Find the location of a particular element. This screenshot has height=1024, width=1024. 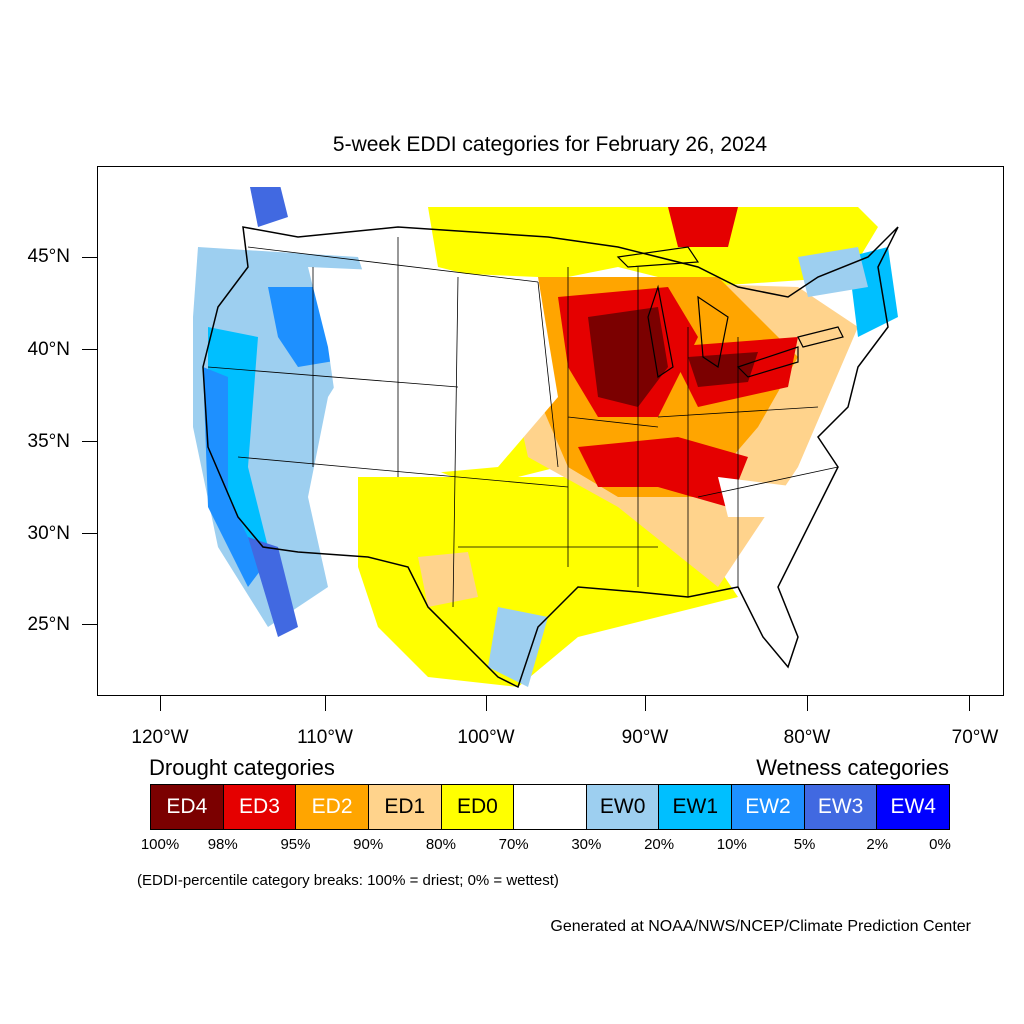

legend-cell-ew3: EW3 is located at coordinates (841, 807).